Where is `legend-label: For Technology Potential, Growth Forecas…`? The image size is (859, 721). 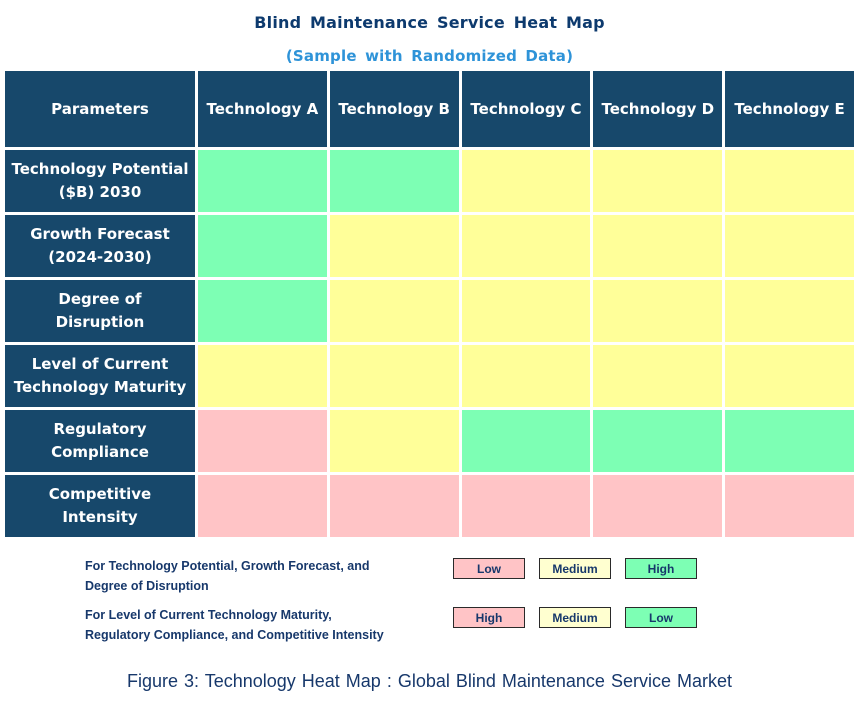 legend-label: For Technology Potential, Growth Forecas… is located at coordinates (227, 576).